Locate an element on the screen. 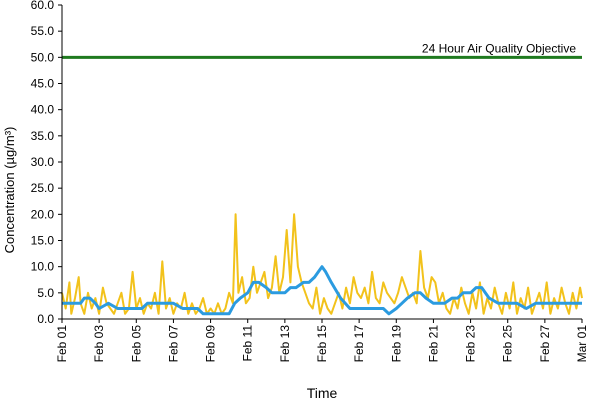 The height and width of the screenshot is (400, 600). y-tick-label: 60.0 is located at coordinates (43, 6).